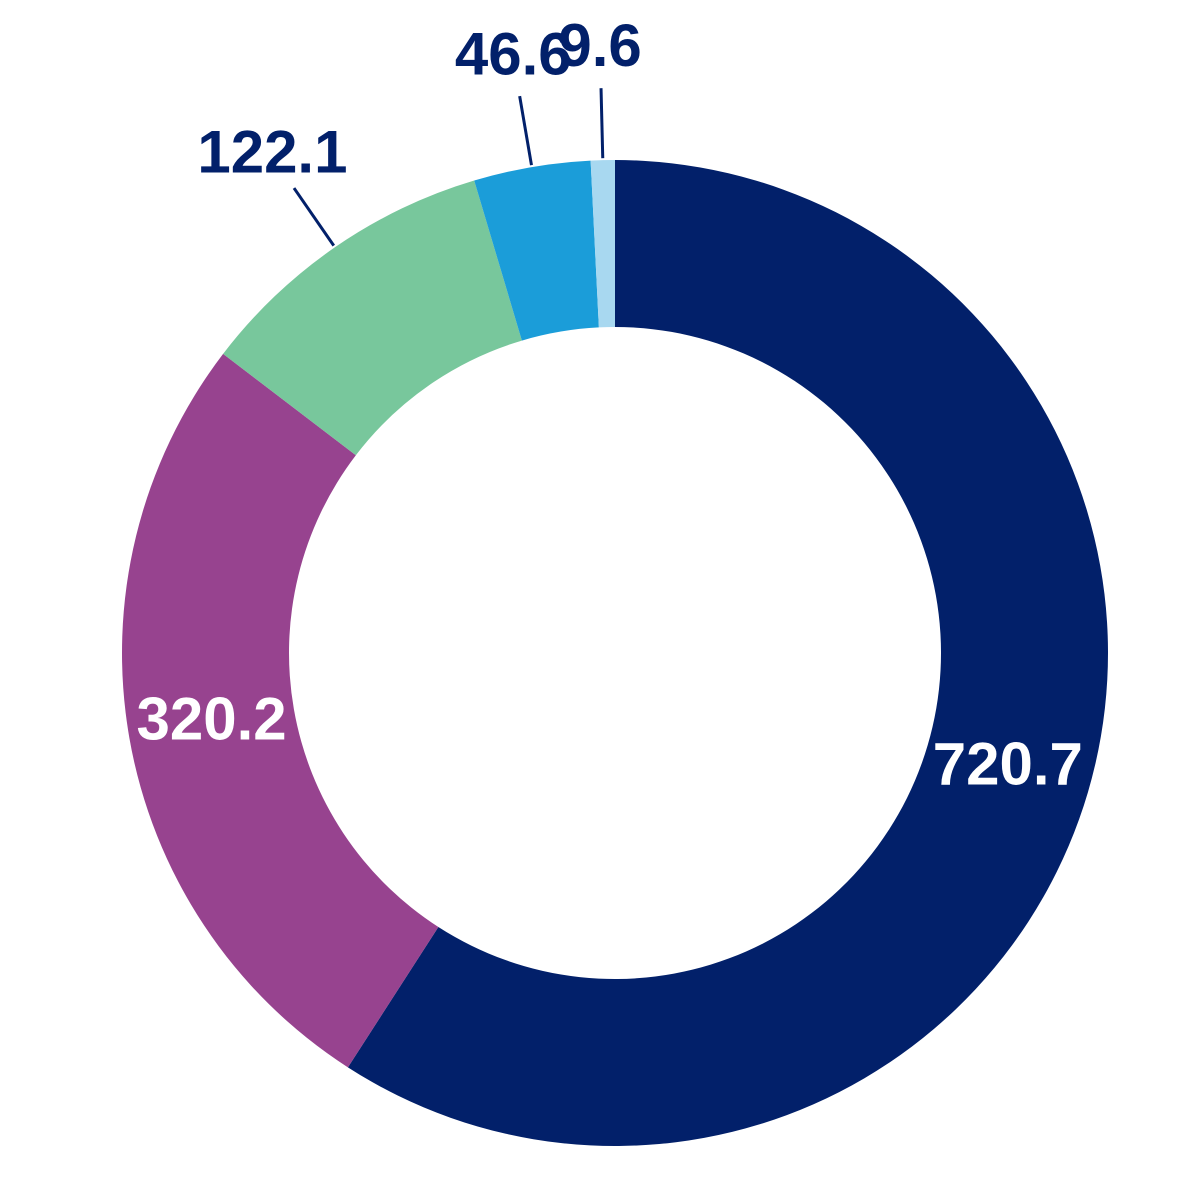  What do you see at coordinates (599, 45) in the screenshot?
I see `value-label: 9.6` at bounding box center [599, 45].